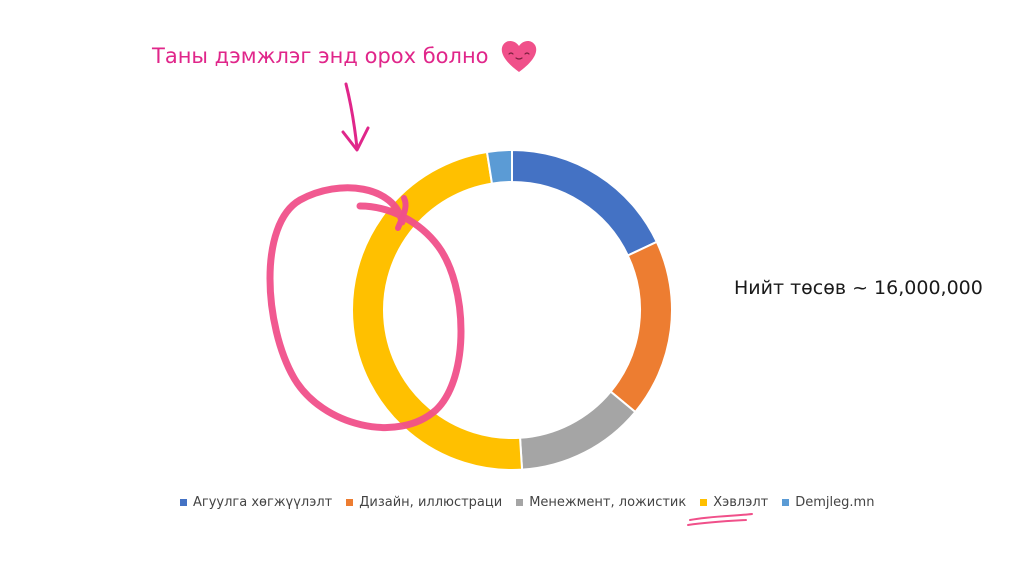 This screenshot has width=1024, height=580. What do you see at coordinates (835, 502) in the screenshot?
I see `legend-label: Demjleg.mn` at bounding box center [835, 502].